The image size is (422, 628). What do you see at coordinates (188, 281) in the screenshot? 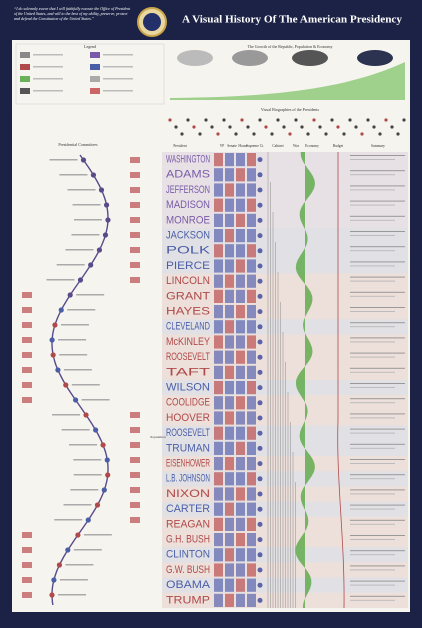
I see `president-name: LINCOLN` at bounding box center [188, 281].